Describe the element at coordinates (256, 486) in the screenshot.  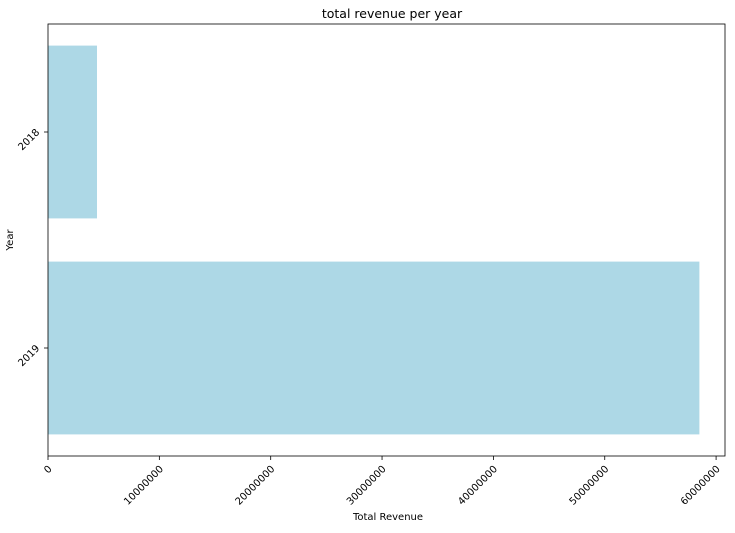
I see `x-tick-label: 20000000` at that location.